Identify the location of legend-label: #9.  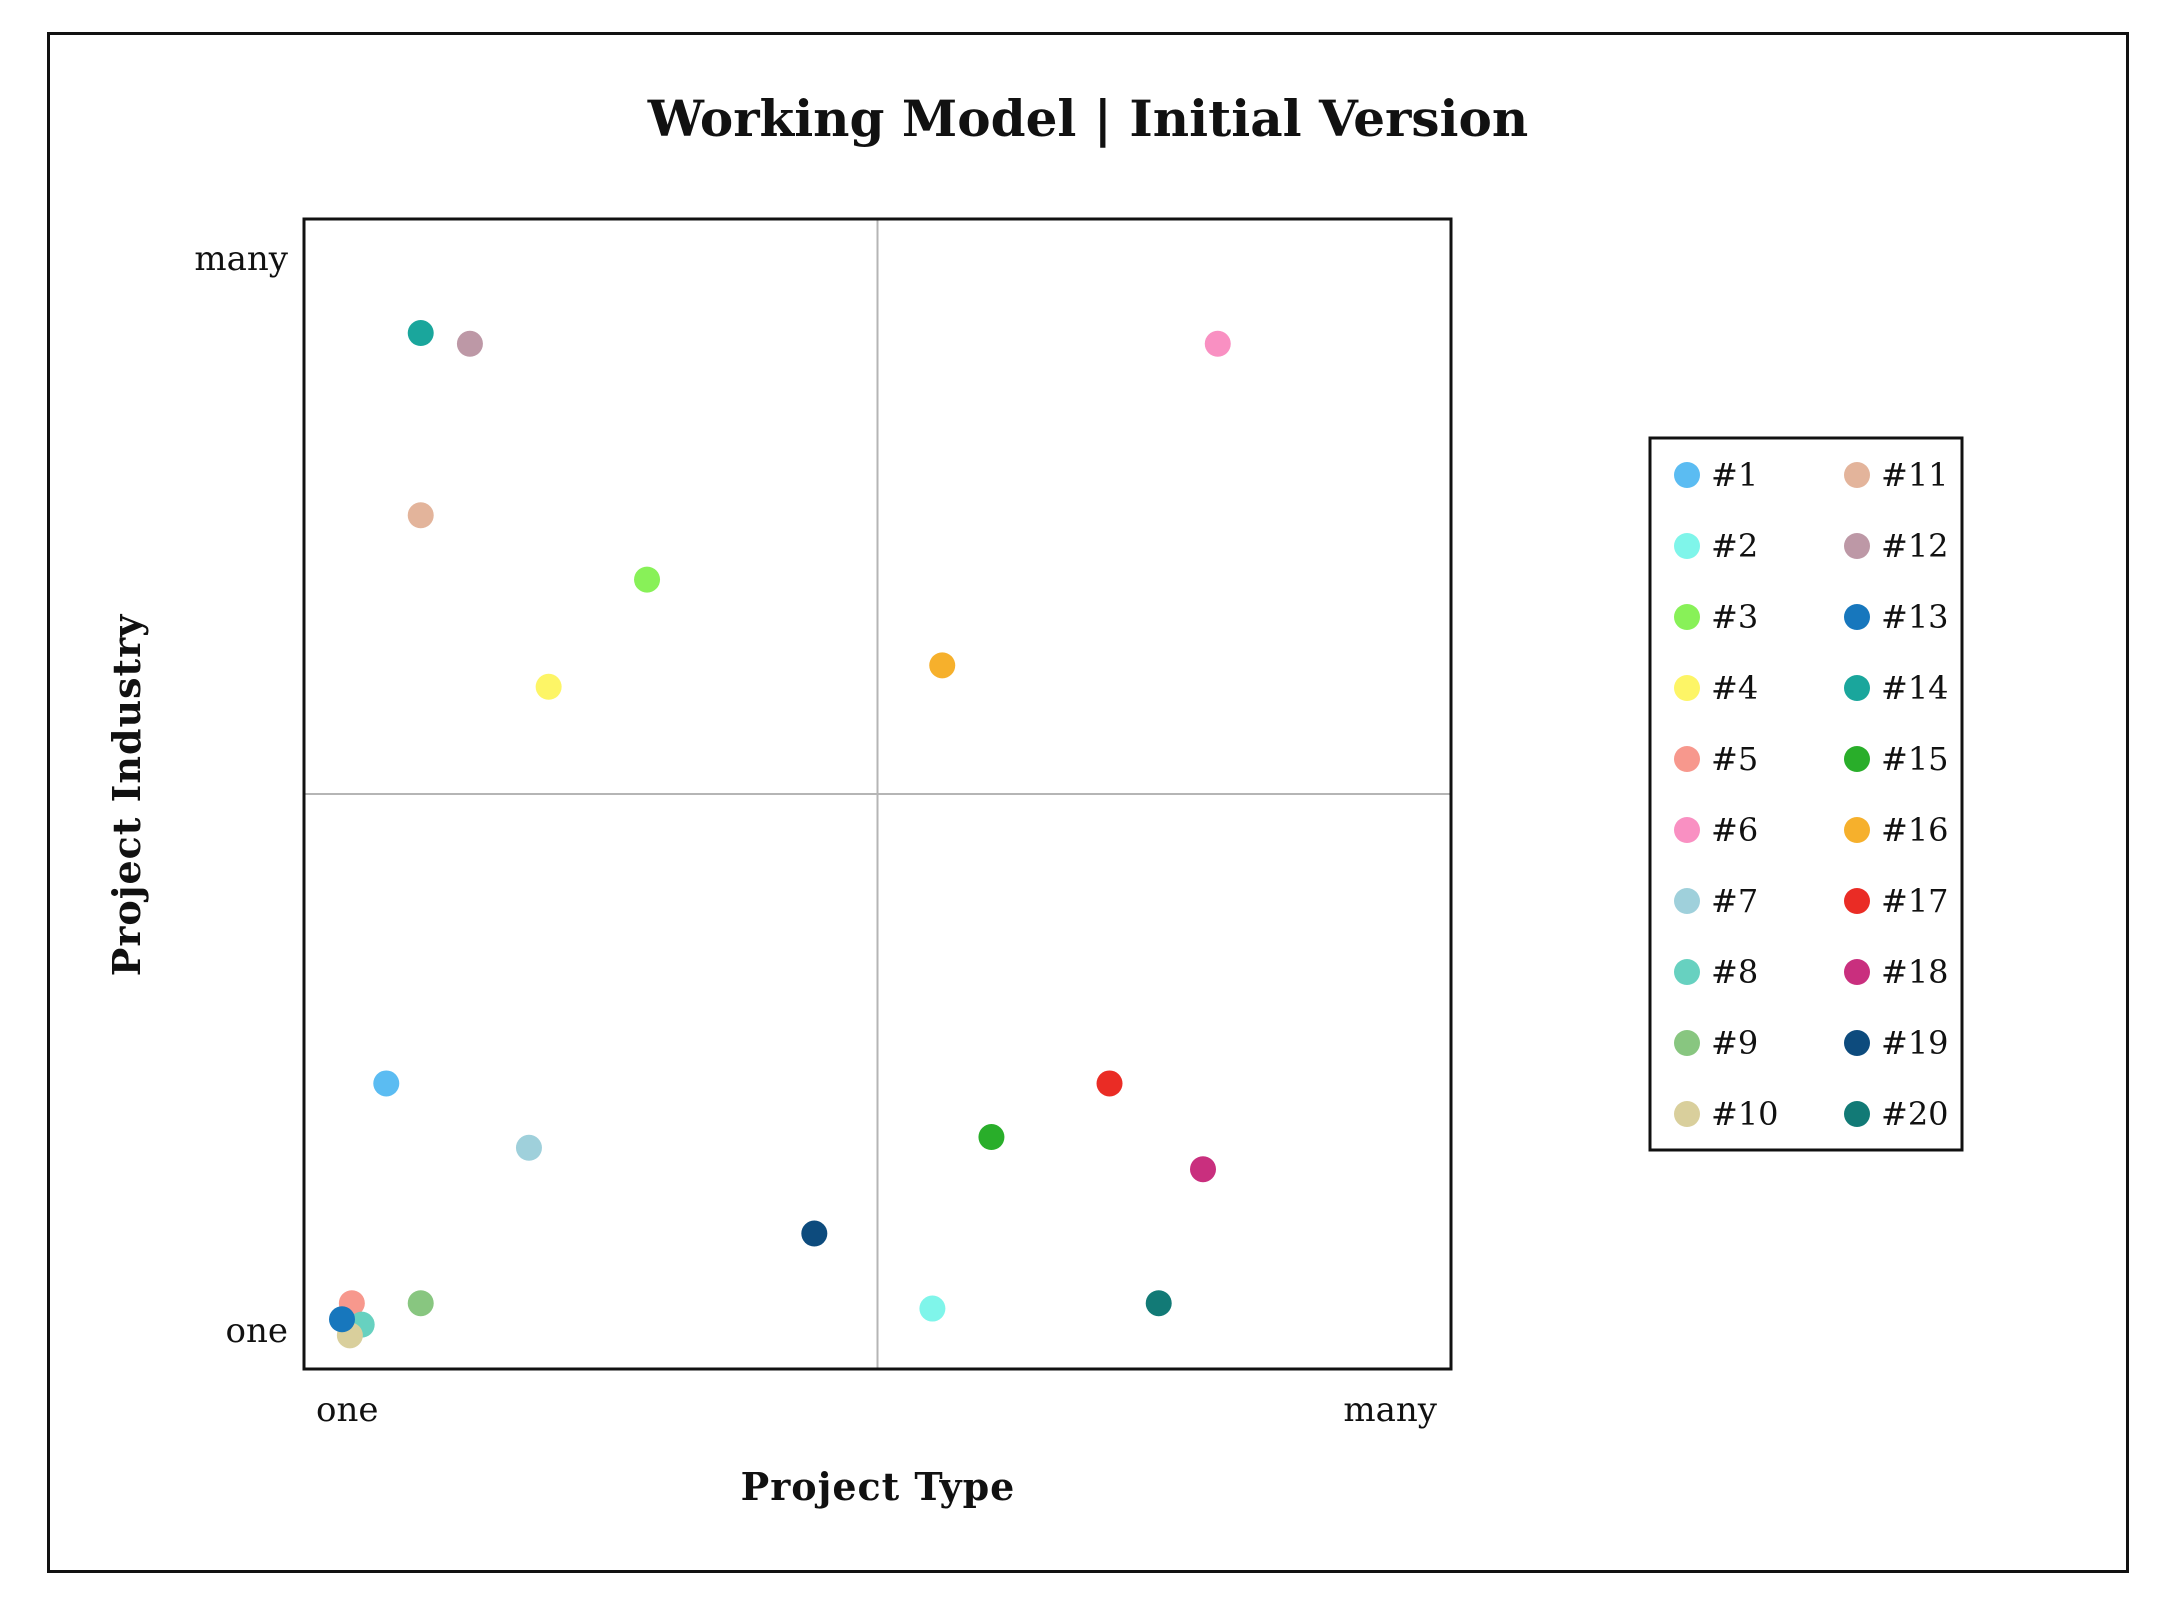
(1734, 1043).